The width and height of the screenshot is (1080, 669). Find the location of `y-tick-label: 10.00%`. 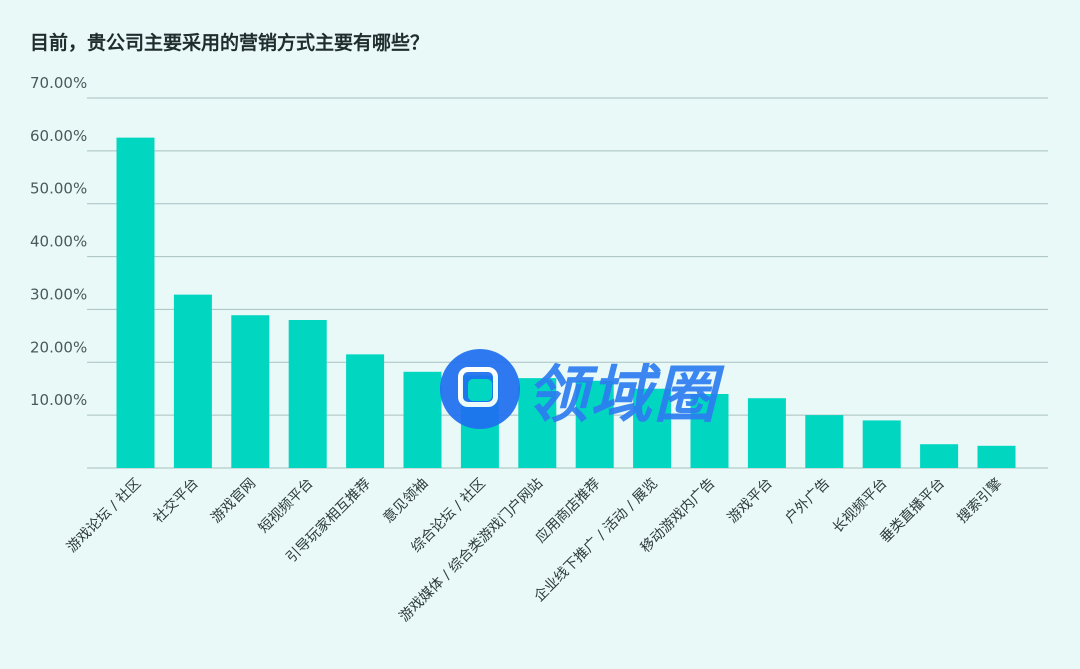

y-tick-label: 10.00% is located at coordinates (58, 400).